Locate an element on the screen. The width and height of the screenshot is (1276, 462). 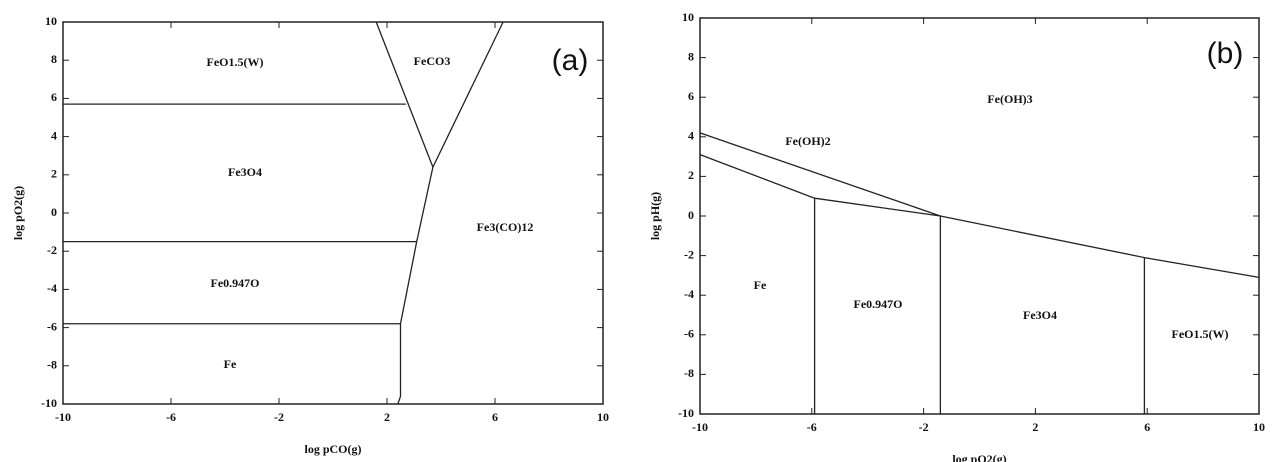
panel-label: (b) is located at coordinates (1225, 53).